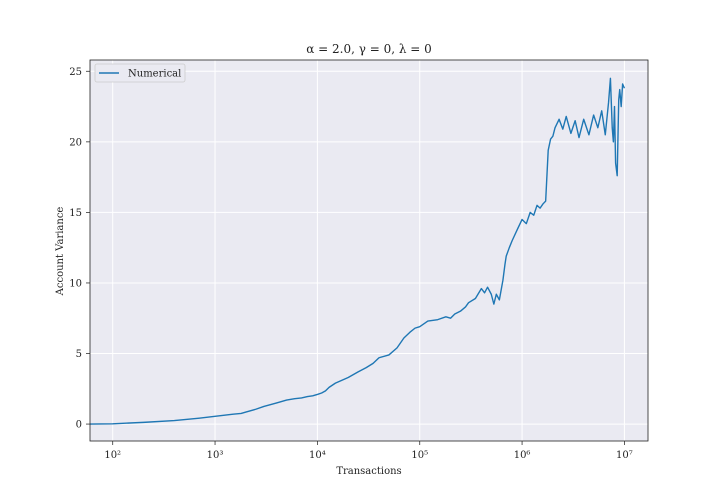 The image size is (720, 504). I want to click on y-tick-label: 0, so click(79, 425).